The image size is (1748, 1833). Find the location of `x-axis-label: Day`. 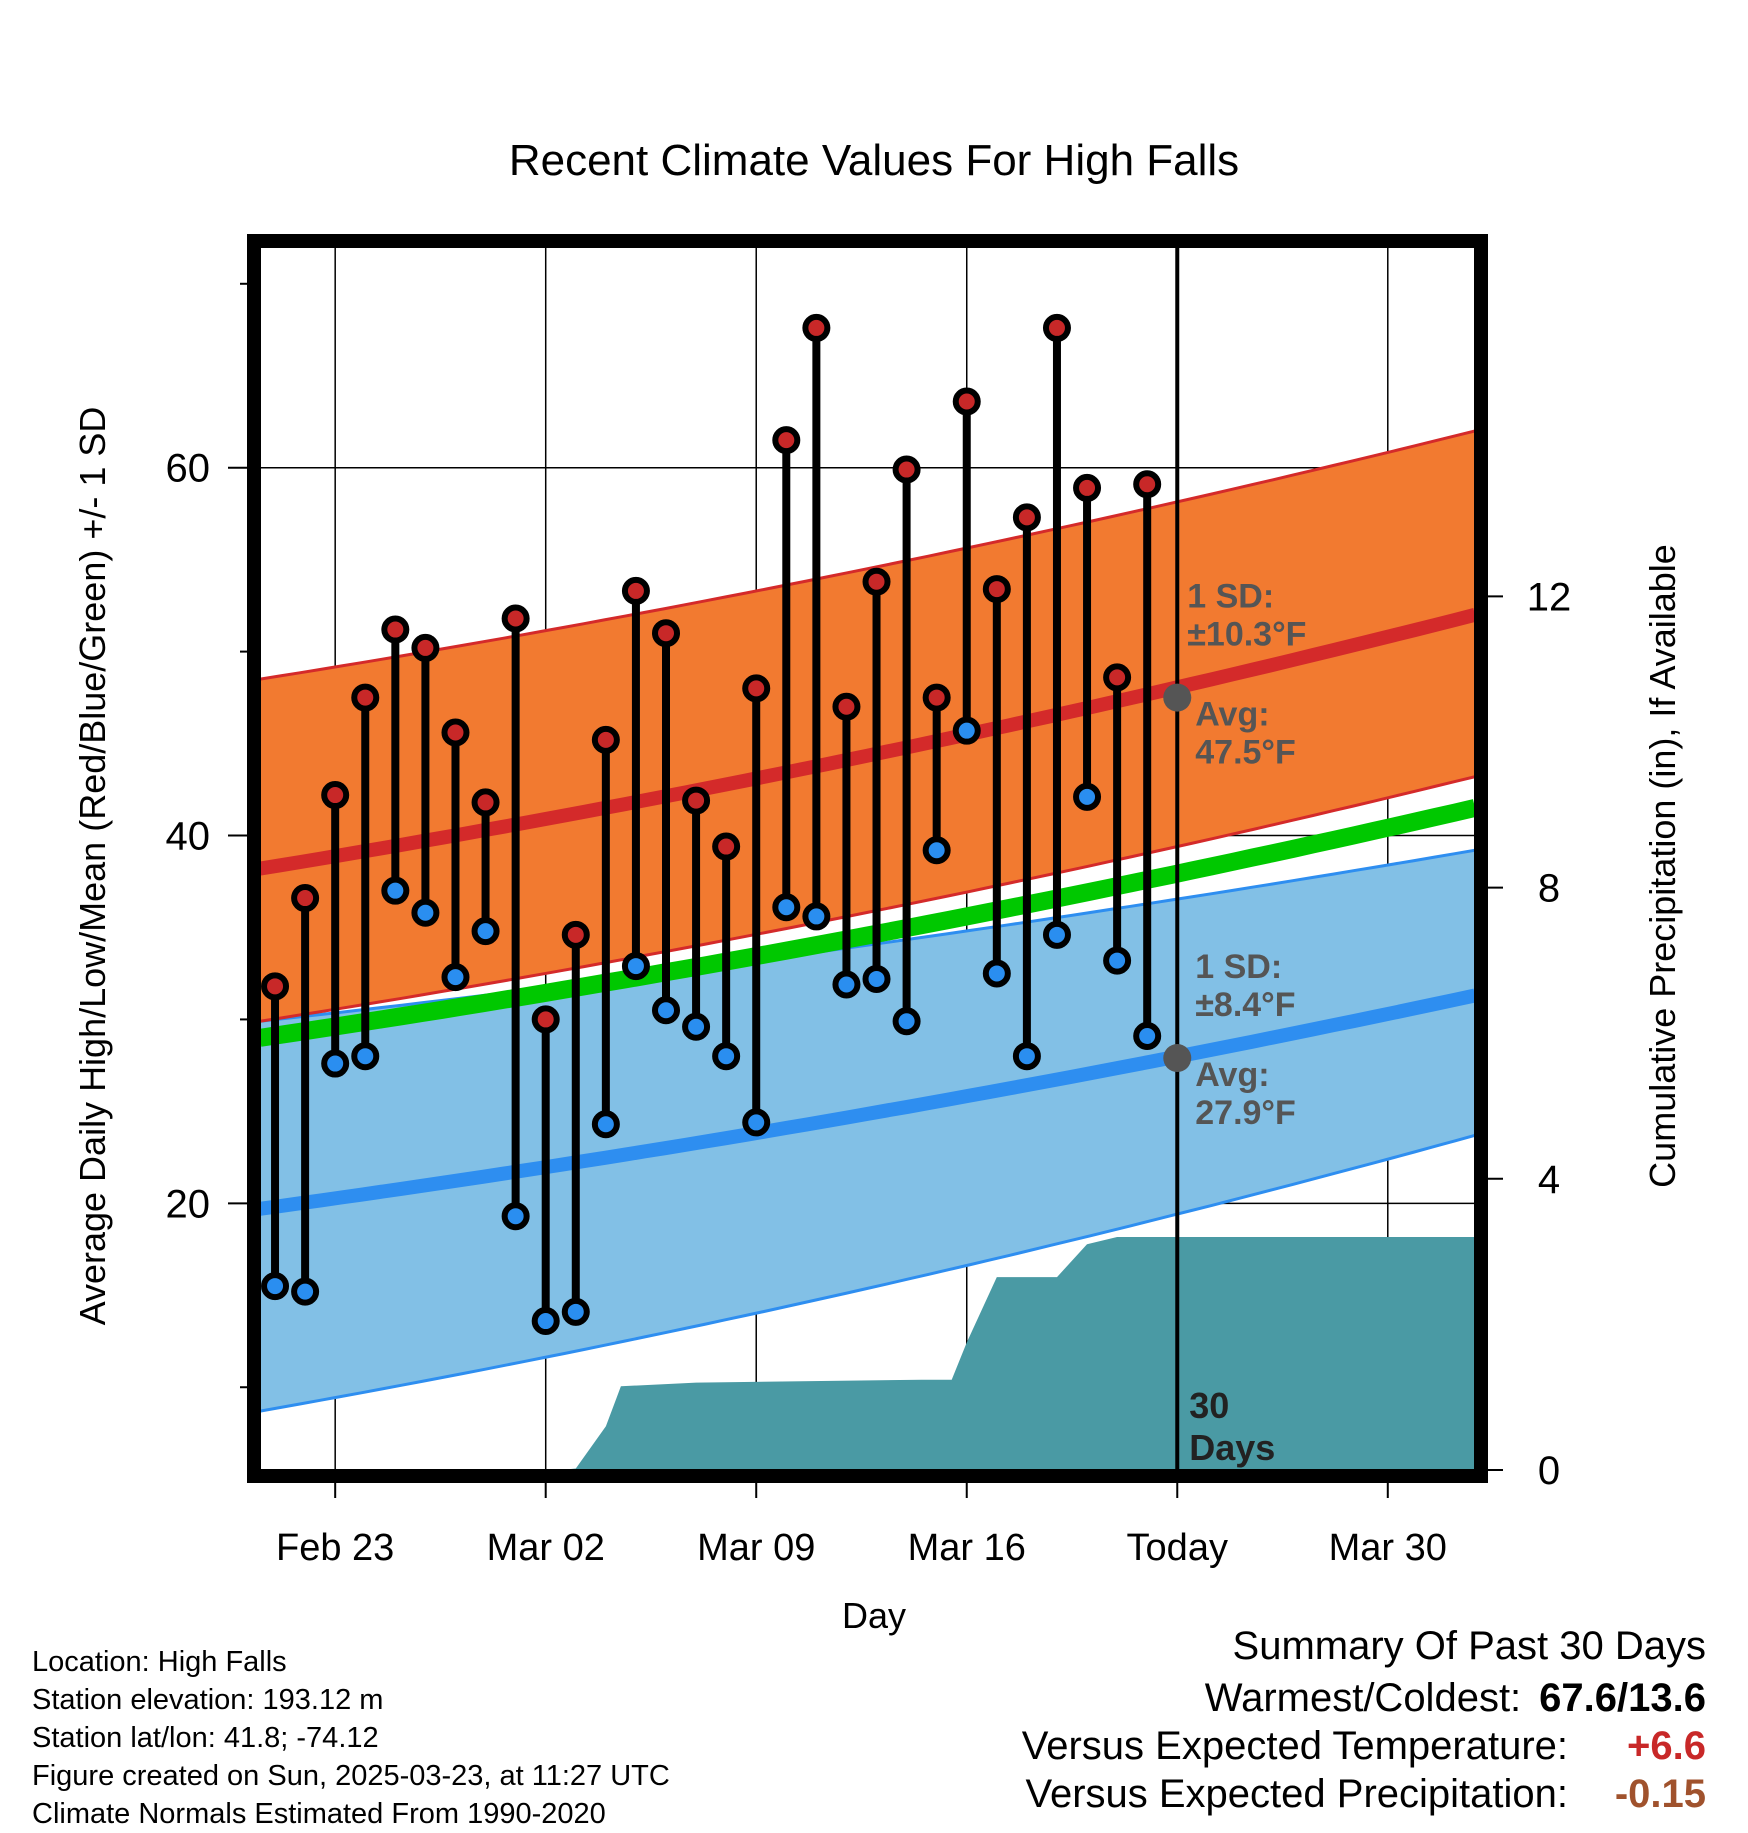

x-axis-label: Day is located at coordinates (874, 1615).